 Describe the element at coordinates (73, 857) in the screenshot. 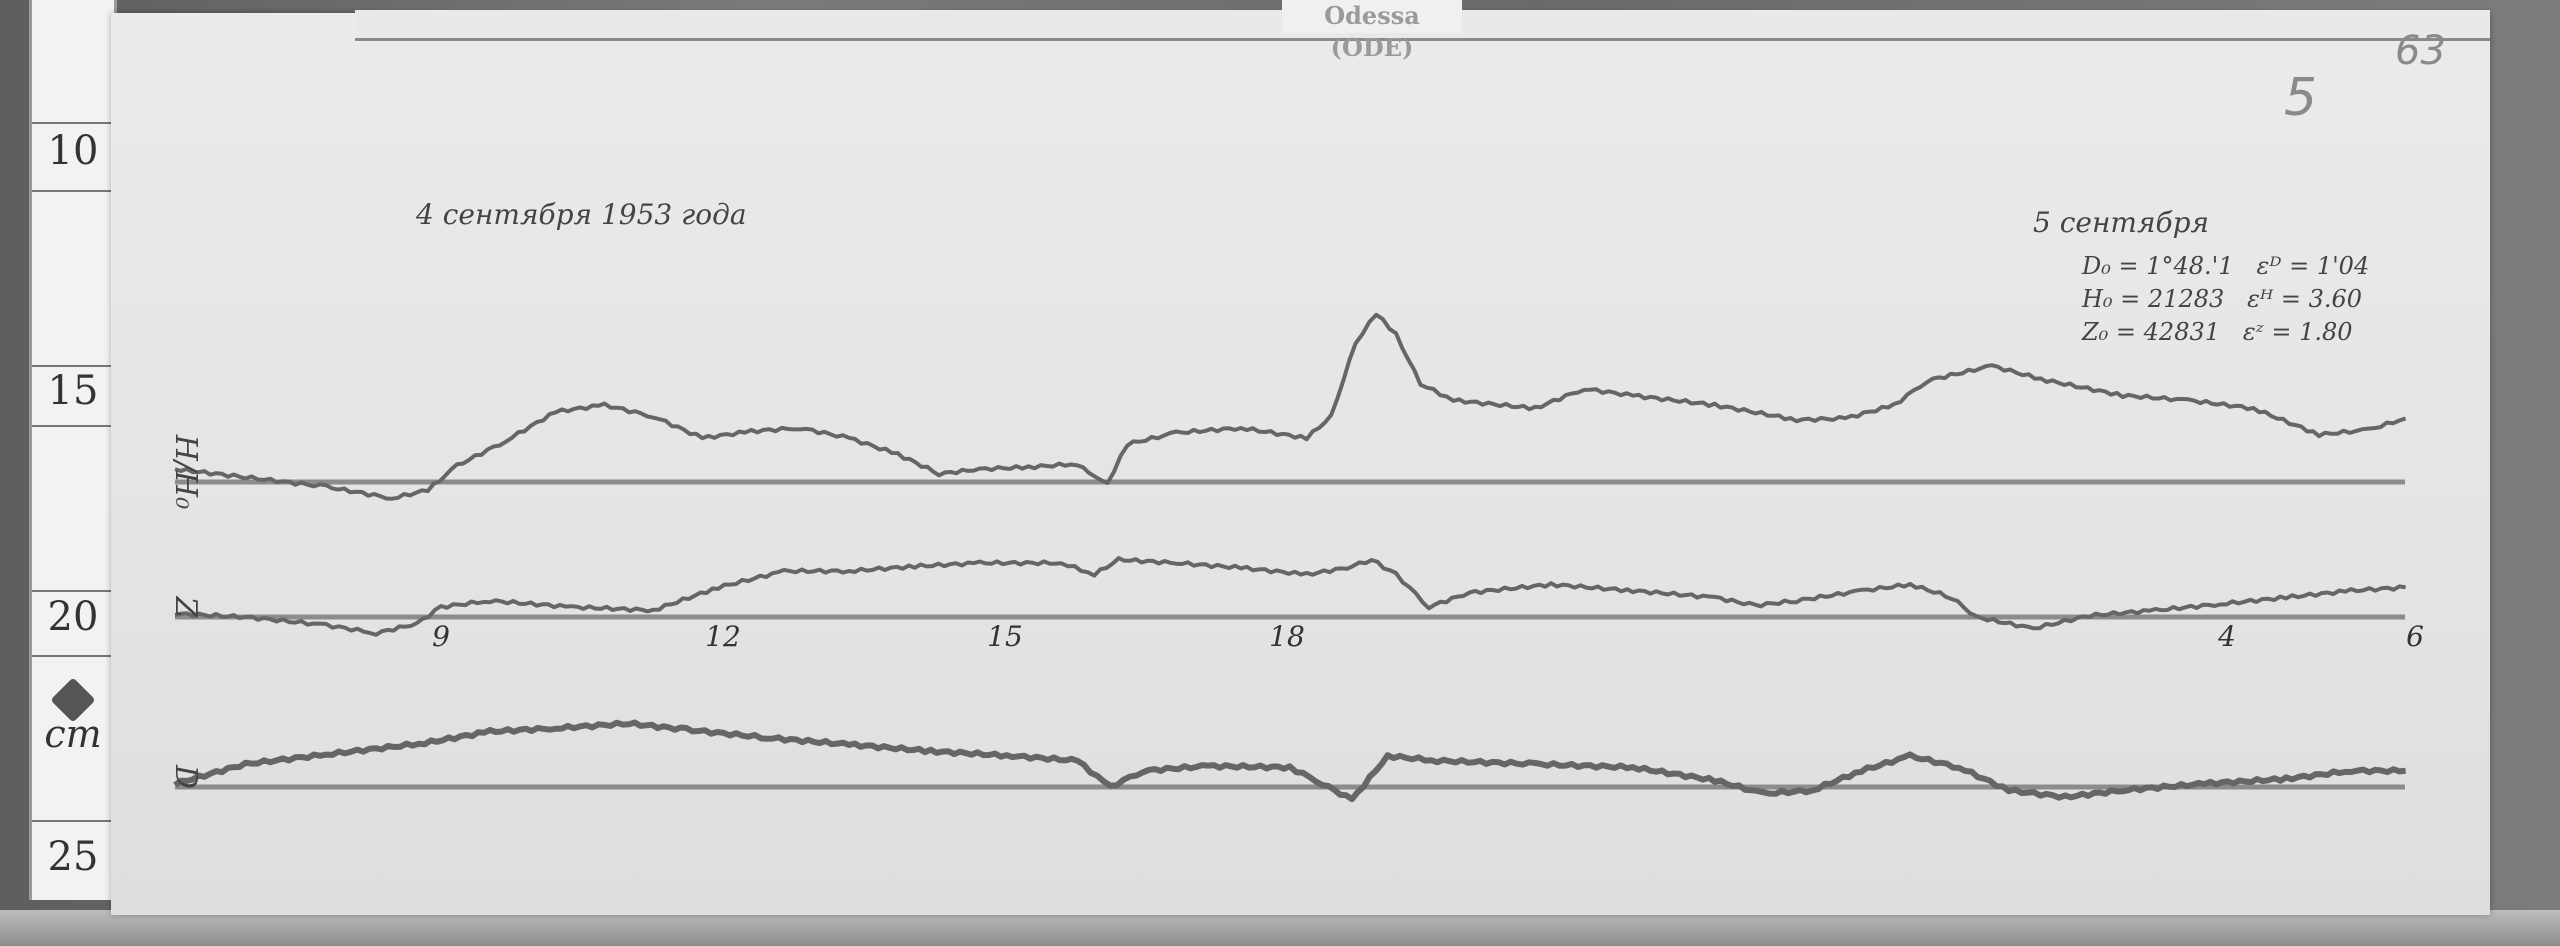

I see `ruler-label: 25` at that location.